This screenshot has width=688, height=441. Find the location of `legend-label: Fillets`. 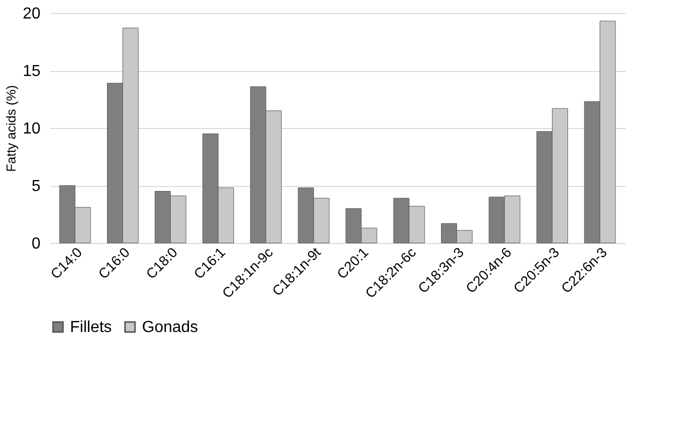

legend-label: Fillets is located at coordinates (91, 327).